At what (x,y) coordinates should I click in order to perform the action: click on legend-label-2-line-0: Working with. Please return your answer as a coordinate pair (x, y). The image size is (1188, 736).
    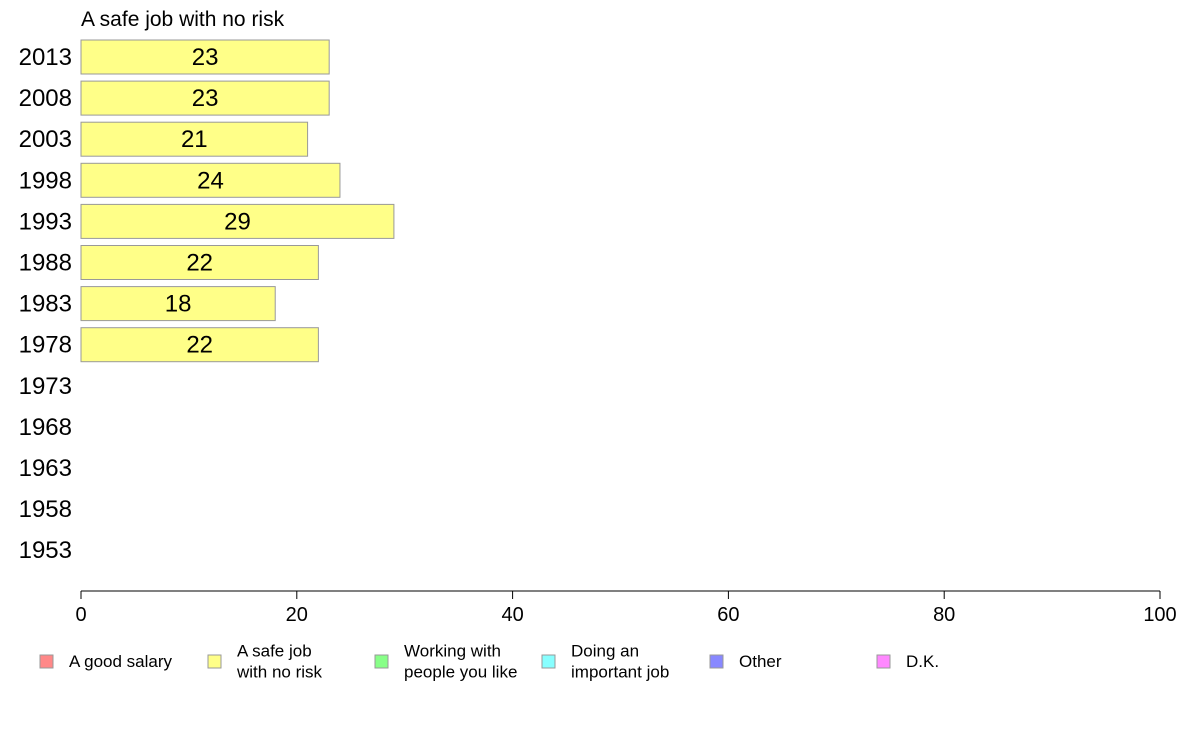
    Looking at the image, I should click on (452, 651).